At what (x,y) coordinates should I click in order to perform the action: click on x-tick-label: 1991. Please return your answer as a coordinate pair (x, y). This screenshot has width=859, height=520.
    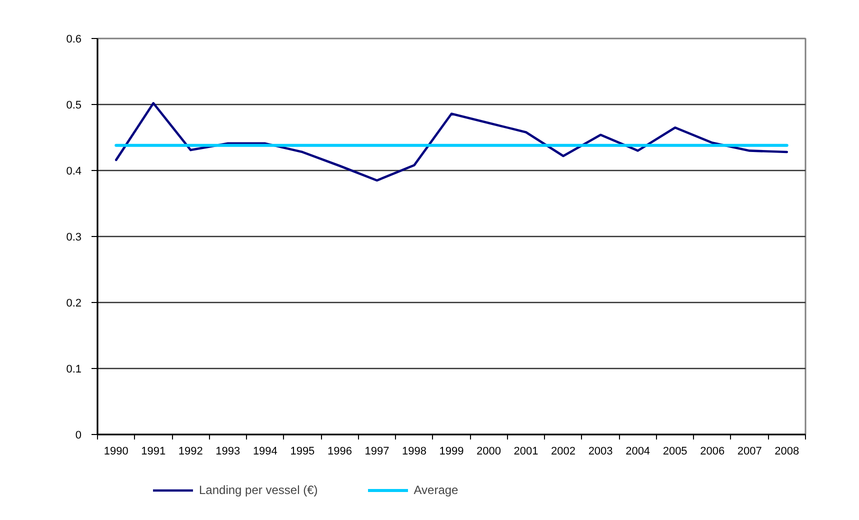
    Looking at the image, I should click on (153, 452).